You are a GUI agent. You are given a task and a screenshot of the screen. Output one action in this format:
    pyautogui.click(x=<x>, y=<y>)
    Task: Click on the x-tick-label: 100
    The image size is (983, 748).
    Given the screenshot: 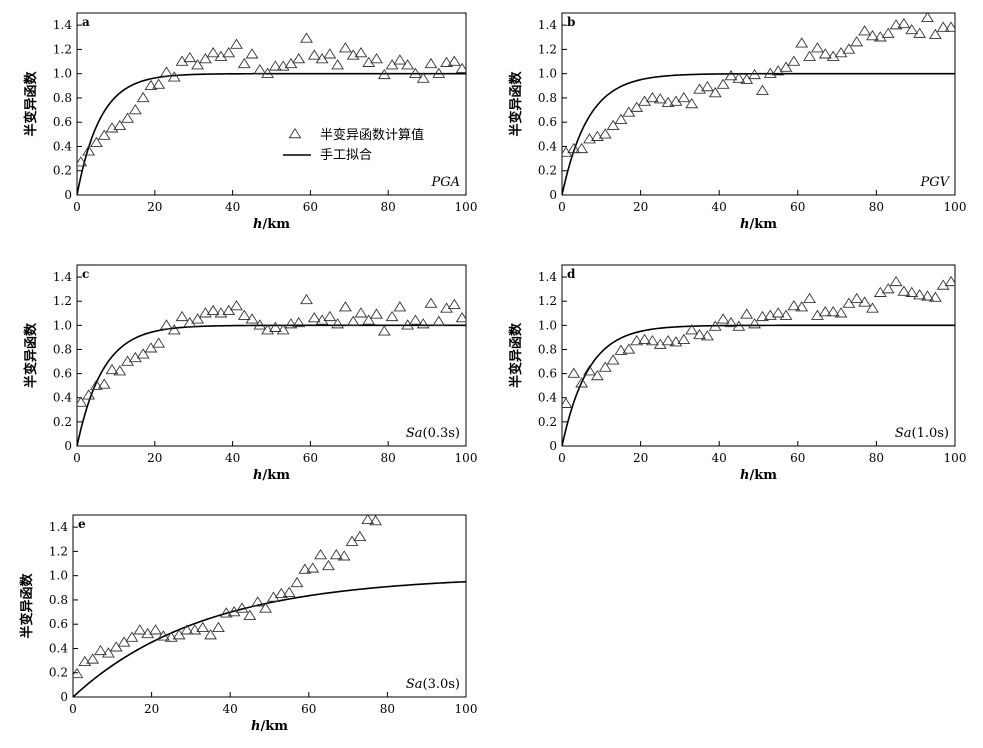 What is the action you would take?
    pyautogui.click(x=466, y=207)
    